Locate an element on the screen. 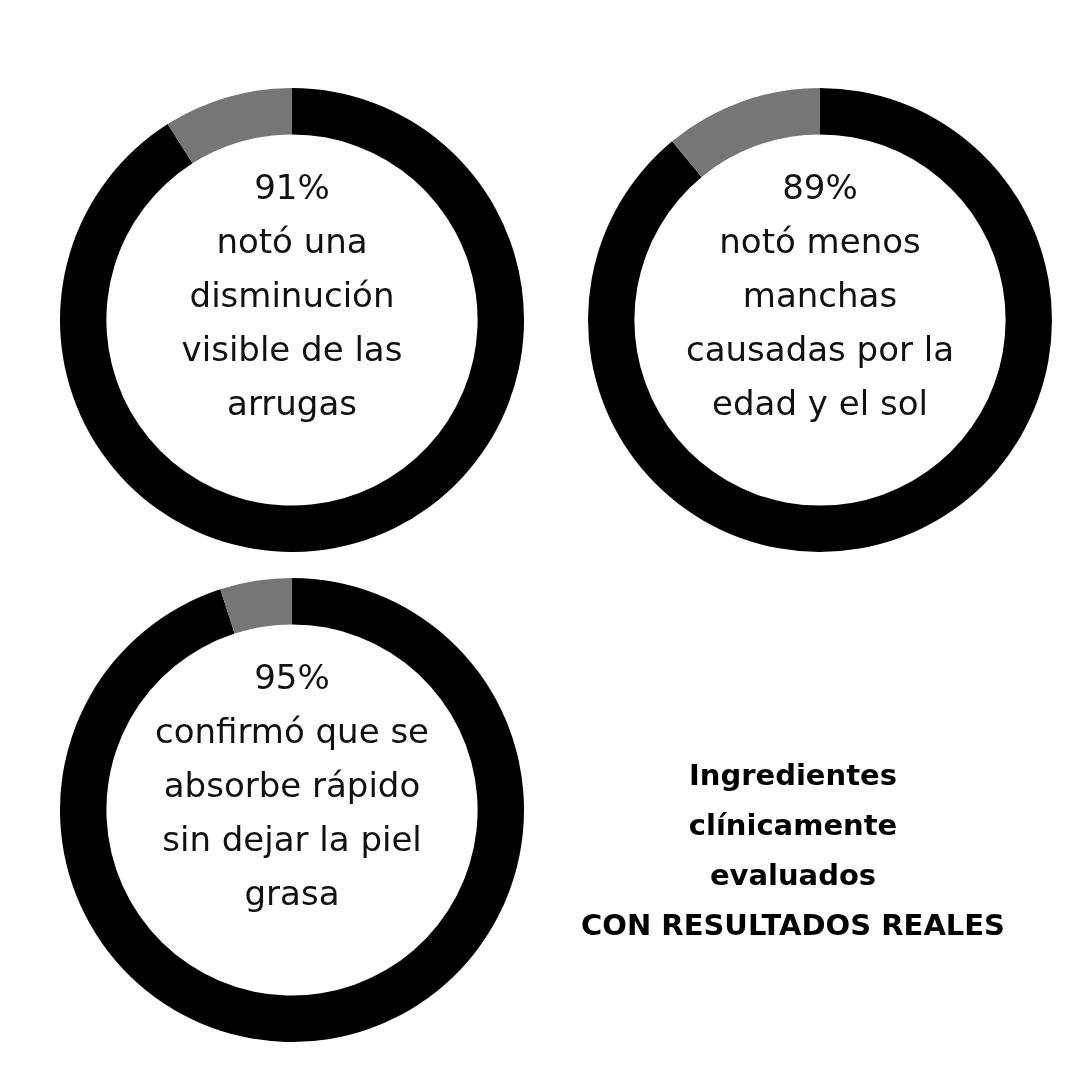 The width and height of the screenshot is (1080, 1080). text: Ingredientes clínicamente evaluados is located at coordinates (793, 825).